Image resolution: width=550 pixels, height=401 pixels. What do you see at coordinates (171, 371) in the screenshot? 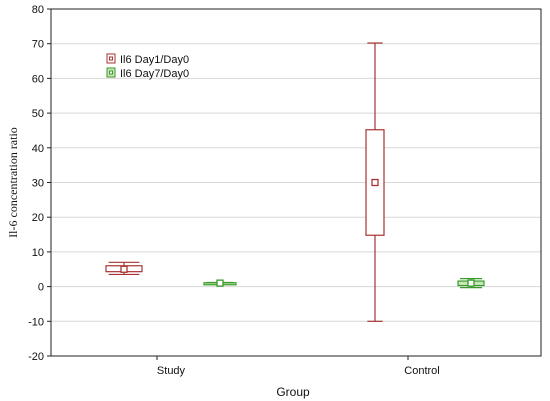
I see `x-tick-label: Study` at bounding box center [171, 371].